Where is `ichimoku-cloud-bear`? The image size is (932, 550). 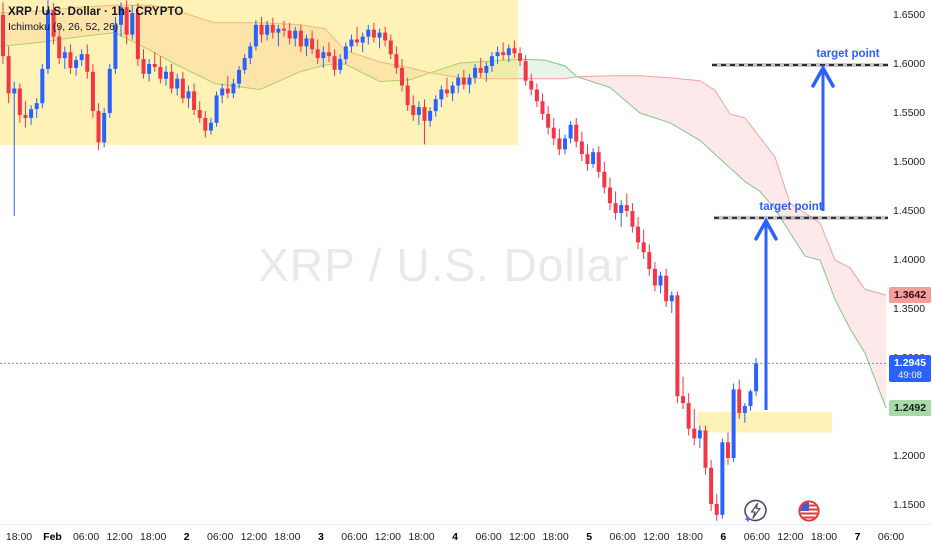
ichimoku-cloud-bear is located at coordinates (215, 47).